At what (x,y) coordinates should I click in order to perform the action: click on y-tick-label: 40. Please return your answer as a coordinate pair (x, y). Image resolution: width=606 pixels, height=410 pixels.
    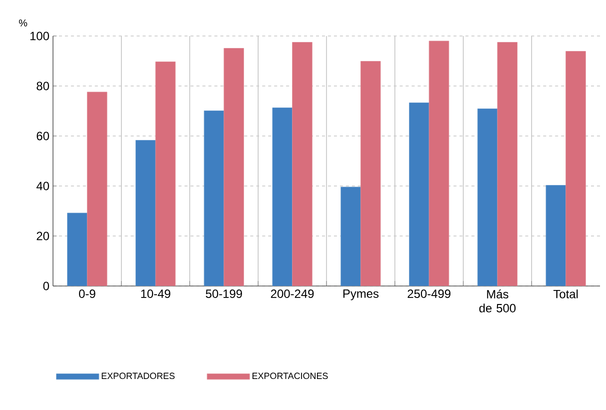
    Looking at the image, I should click on (43, 186).